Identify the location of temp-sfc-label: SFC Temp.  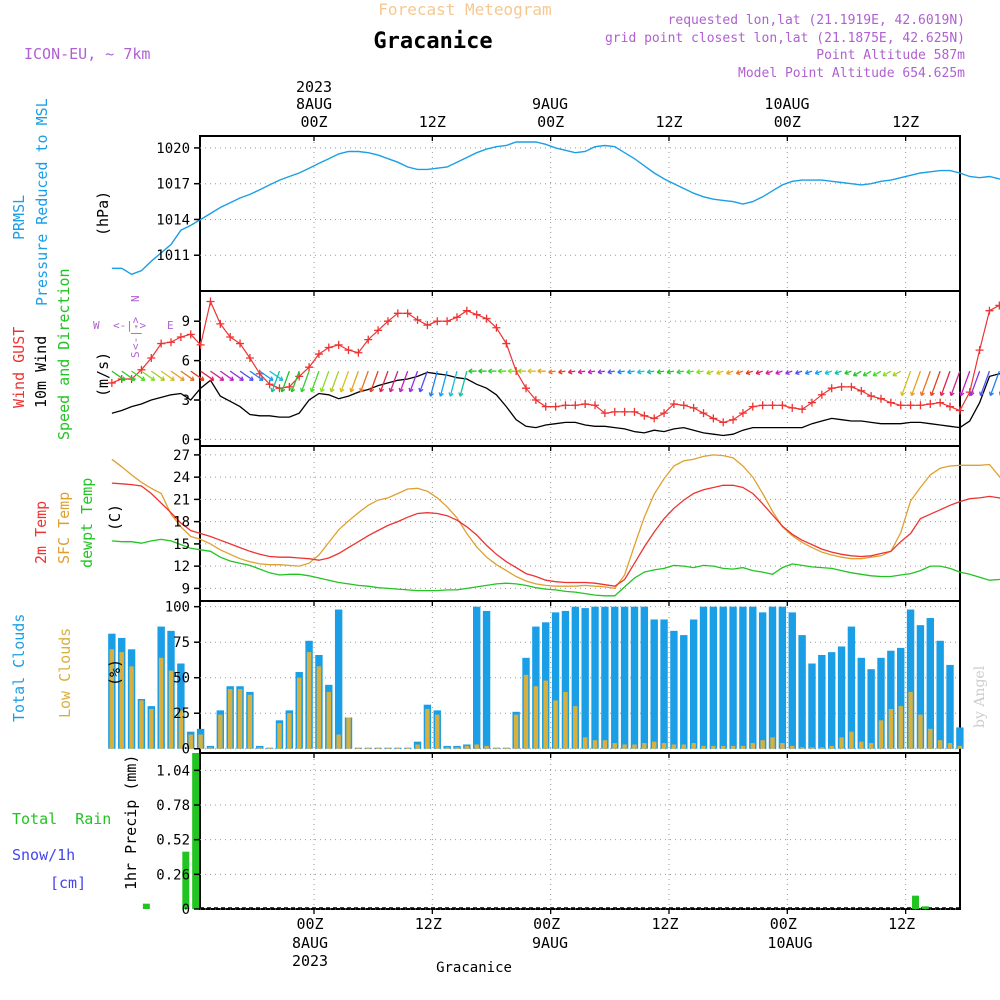
(64, 528).